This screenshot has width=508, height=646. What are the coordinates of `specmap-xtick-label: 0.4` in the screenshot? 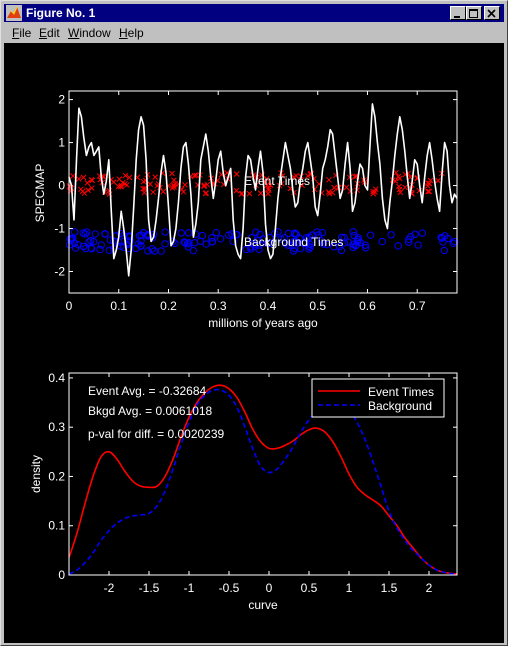 It's located at (268, 306).